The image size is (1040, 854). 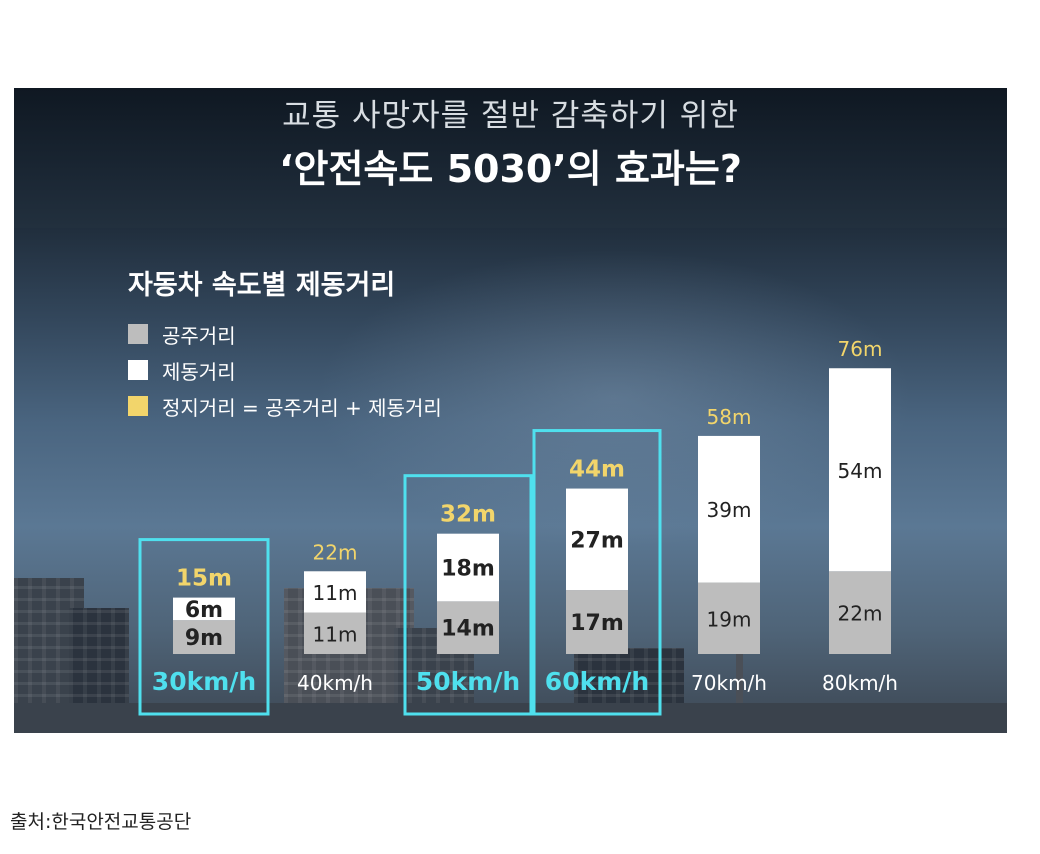 I want to click on reaction-distance-label: 9m, so click(x=204, y=638).